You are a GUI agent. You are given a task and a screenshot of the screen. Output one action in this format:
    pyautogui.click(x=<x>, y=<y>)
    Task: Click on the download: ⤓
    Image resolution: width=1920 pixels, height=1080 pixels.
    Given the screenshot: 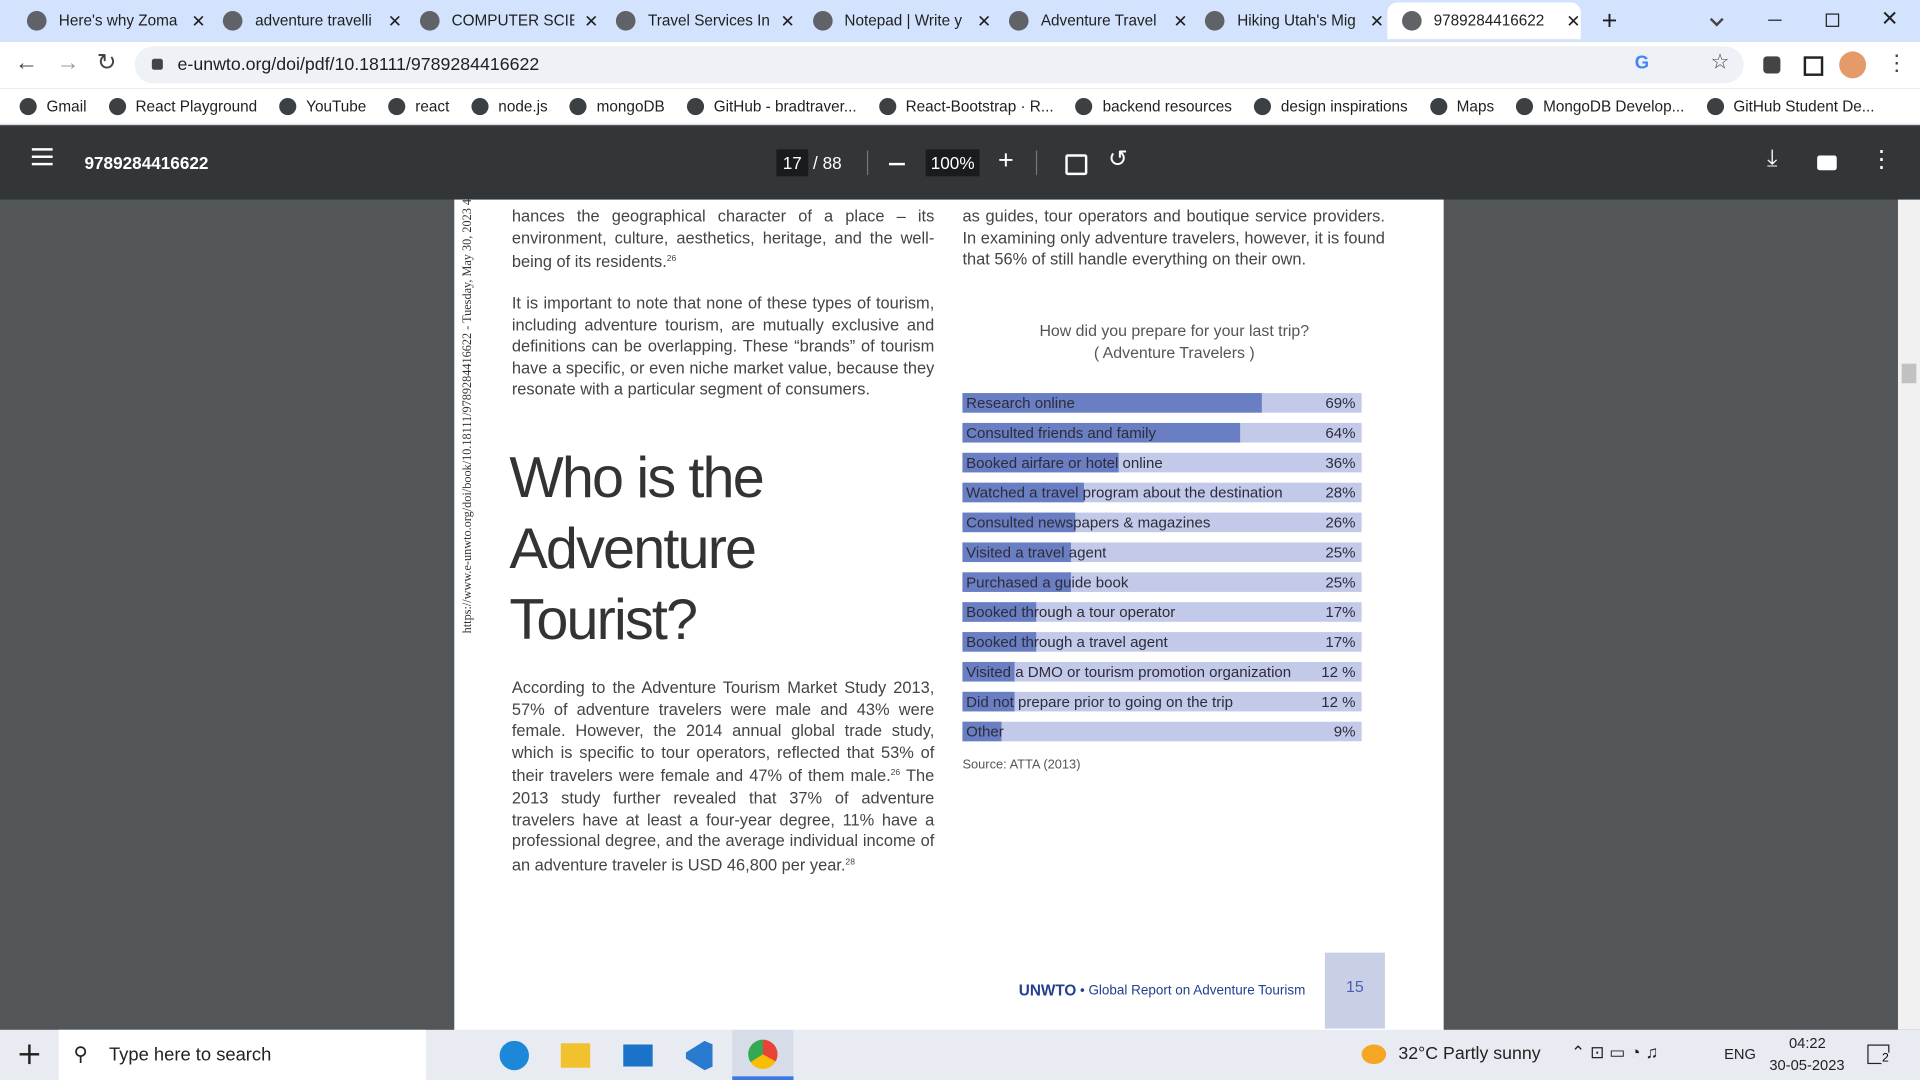 What is the action you would take?
    pyautogui.click(x=1772, y=158)
    